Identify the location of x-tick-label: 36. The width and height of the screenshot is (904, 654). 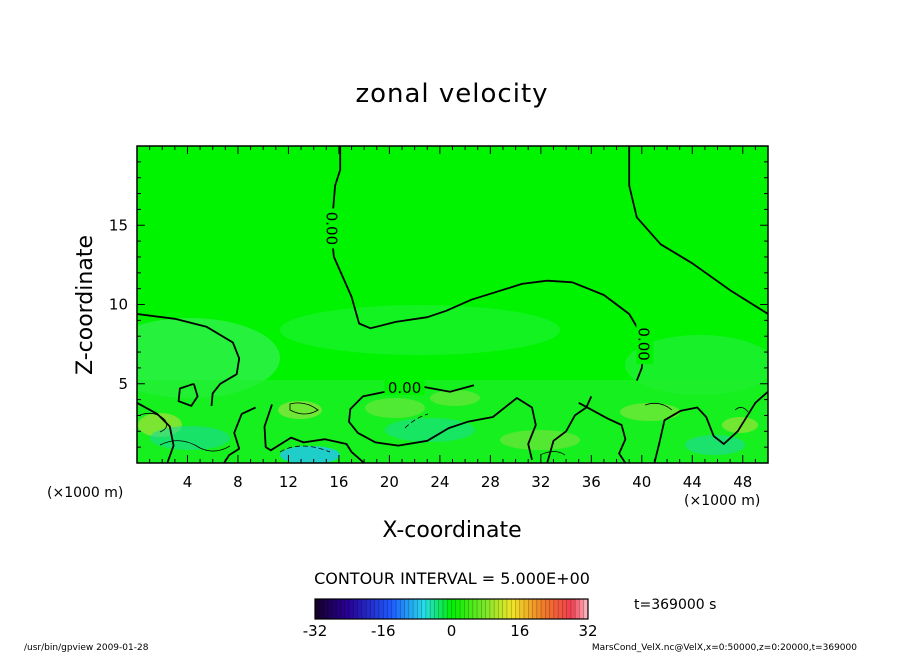
(591, 482).